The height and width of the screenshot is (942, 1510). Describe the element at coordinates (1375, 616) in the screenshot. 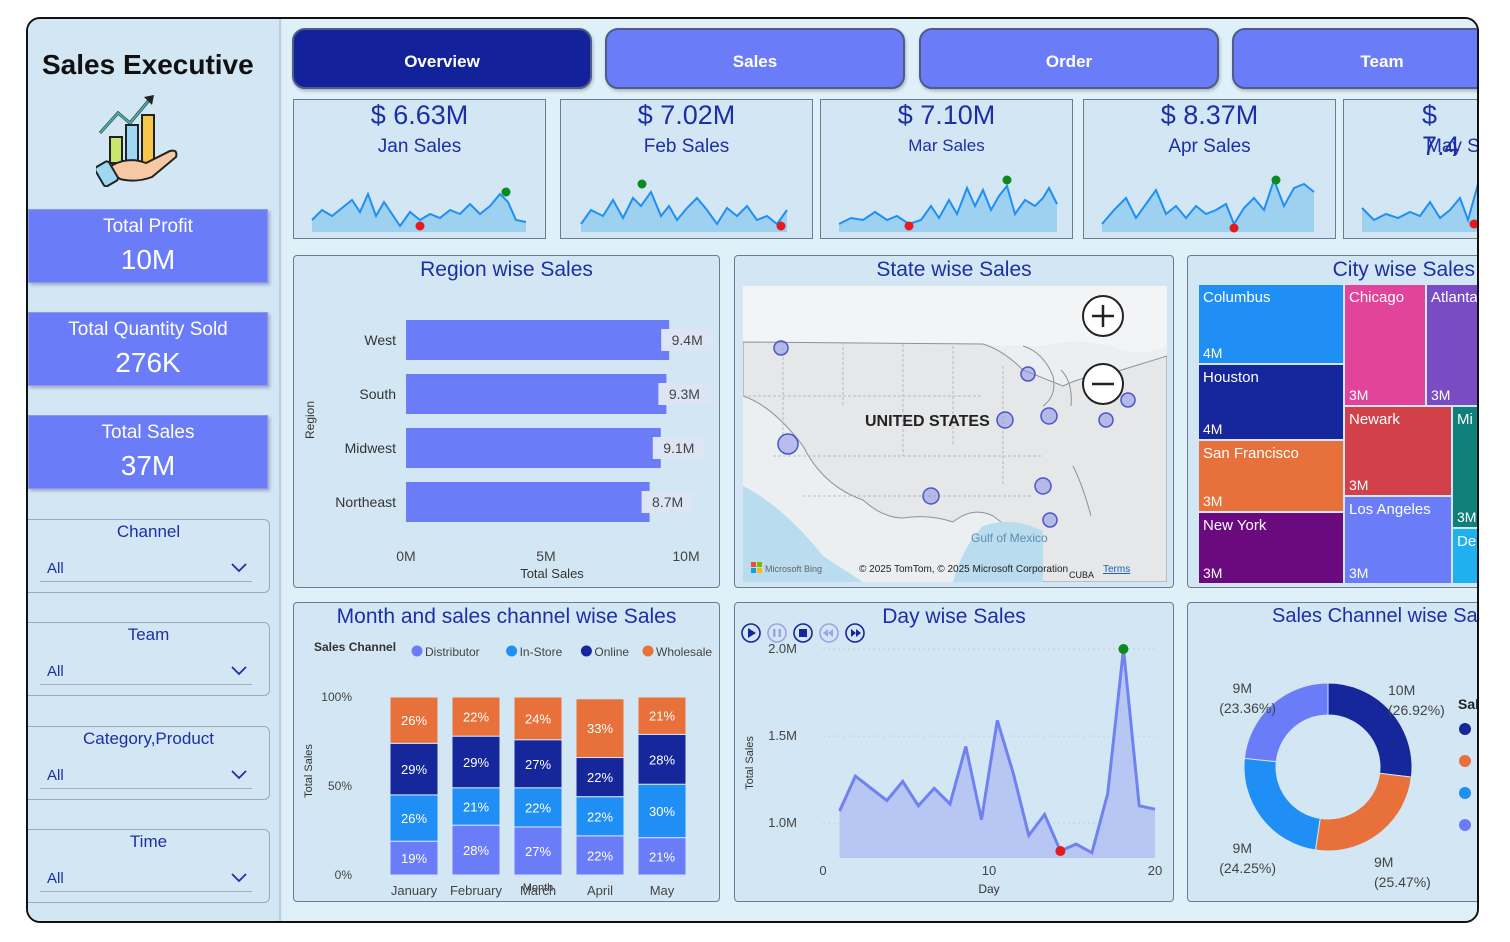

I see `panel-title: Sales Channel wise Sa` at that location.